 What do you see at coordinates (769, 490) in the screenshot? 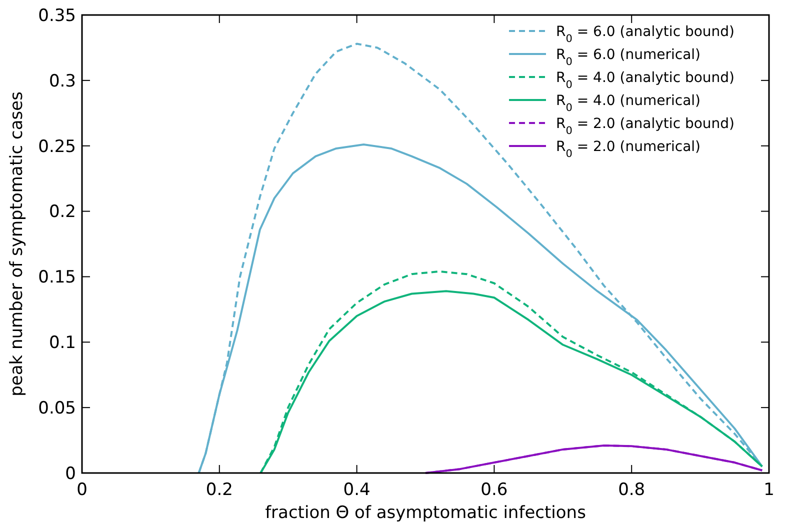
I see `x-tick-label: 1` at bounding box center [769, 490].